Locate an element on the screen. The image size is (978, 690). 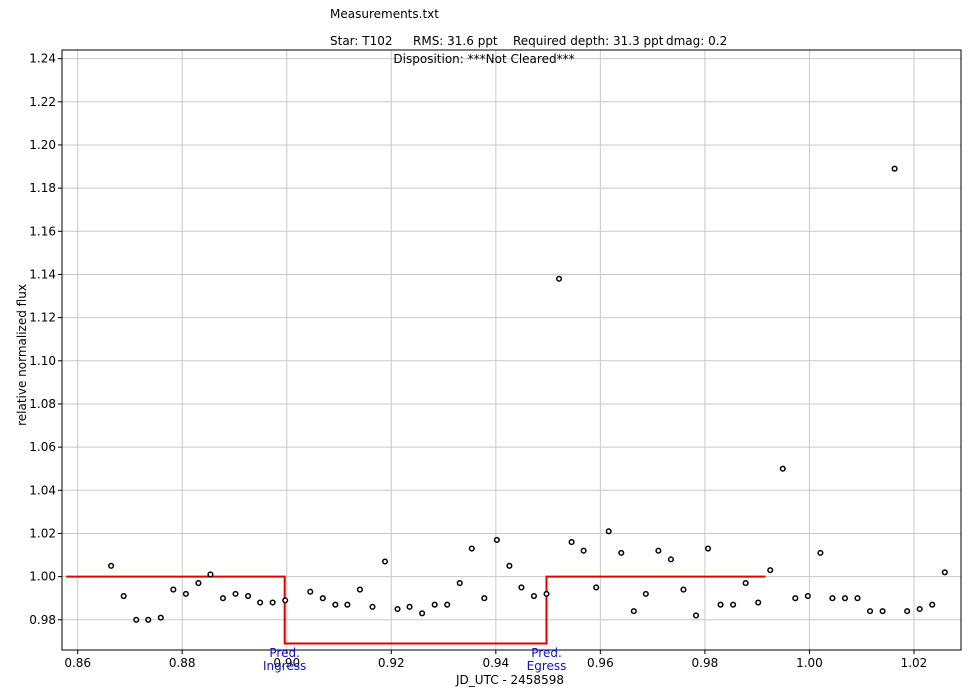
y-tick-label: 1.16 is located at coordinates (42, 231).